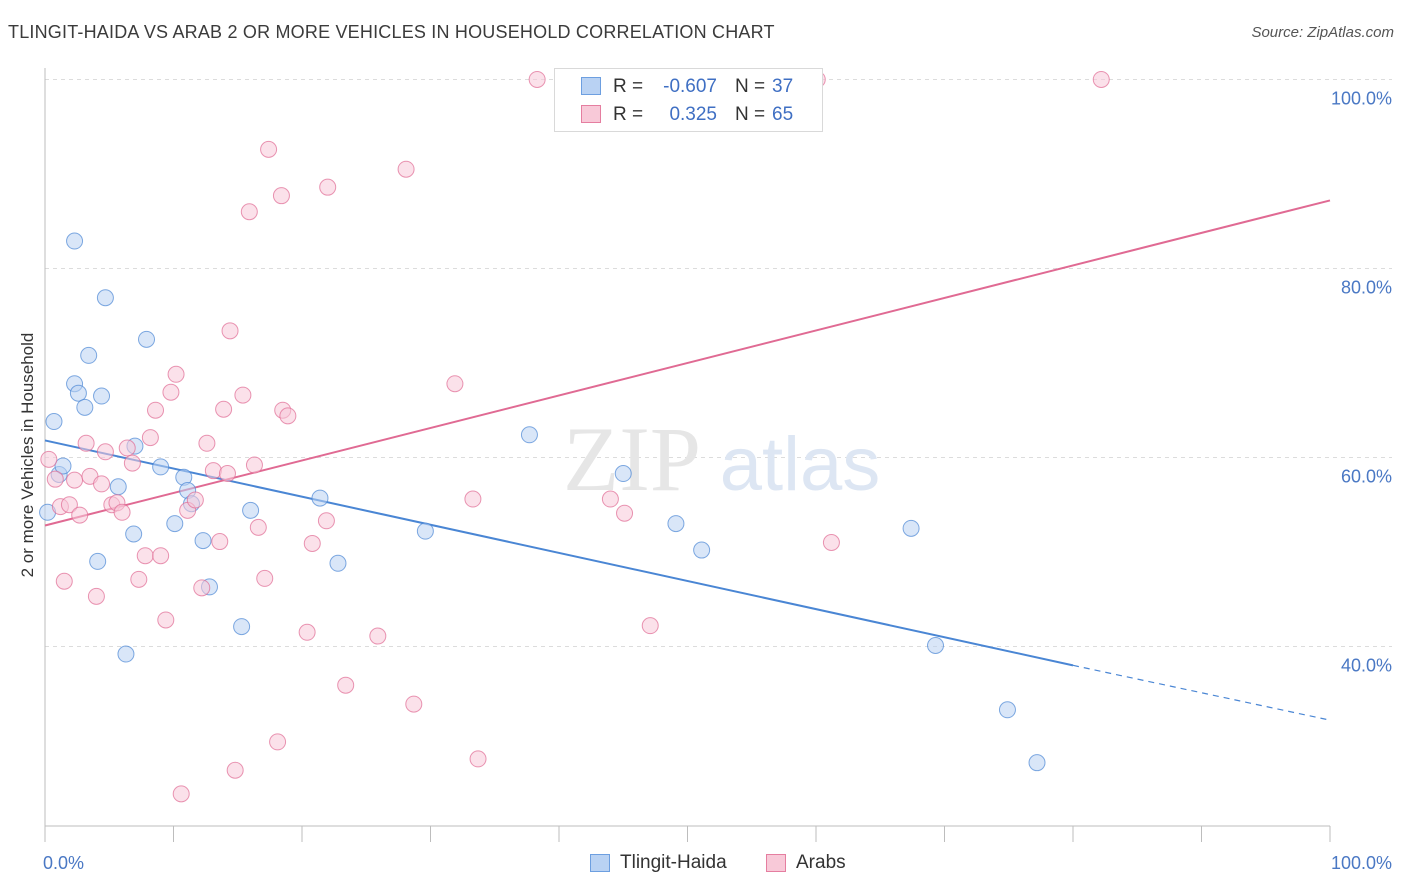  What do you see at coordinates (1366, 476) in the screenshot?
I see `y-tick-label: 60.0%` at bounding box center [1366, 476].